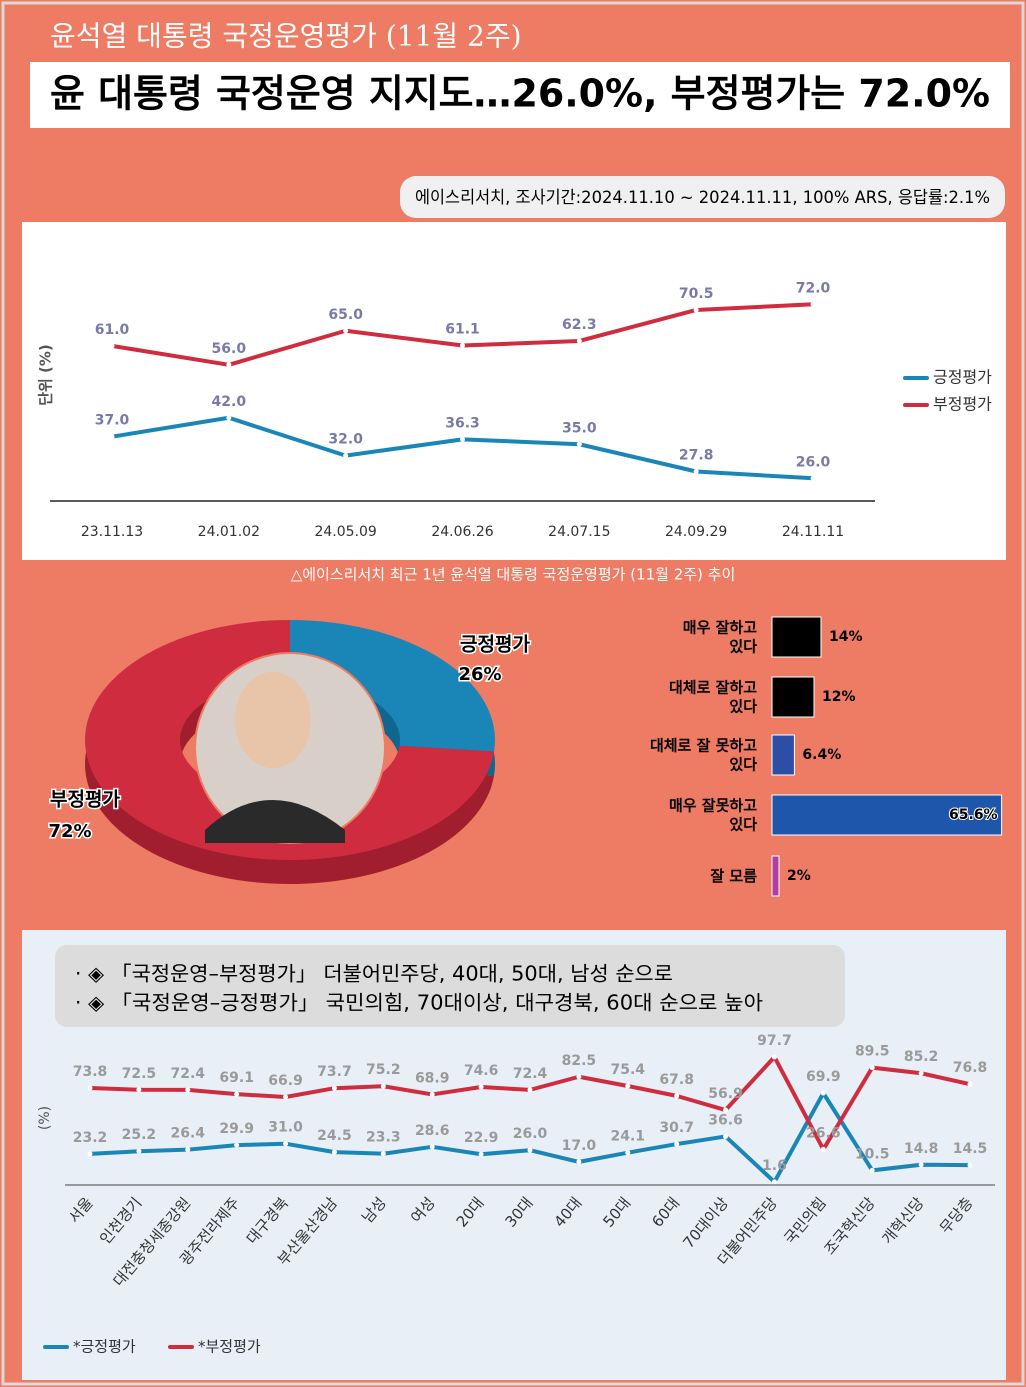  What do you see at coordinates (839, 697) in the screenshot?
I see `value-label: 12%` at bounding box center [839, 697].